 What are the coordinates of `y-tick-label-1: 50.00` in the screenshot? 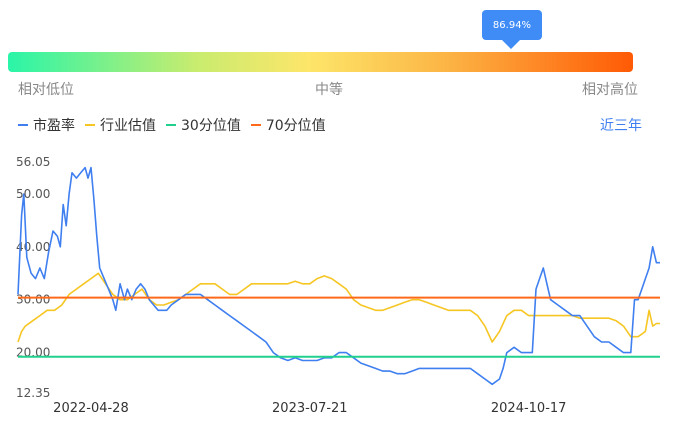 It's located at (33, 194).